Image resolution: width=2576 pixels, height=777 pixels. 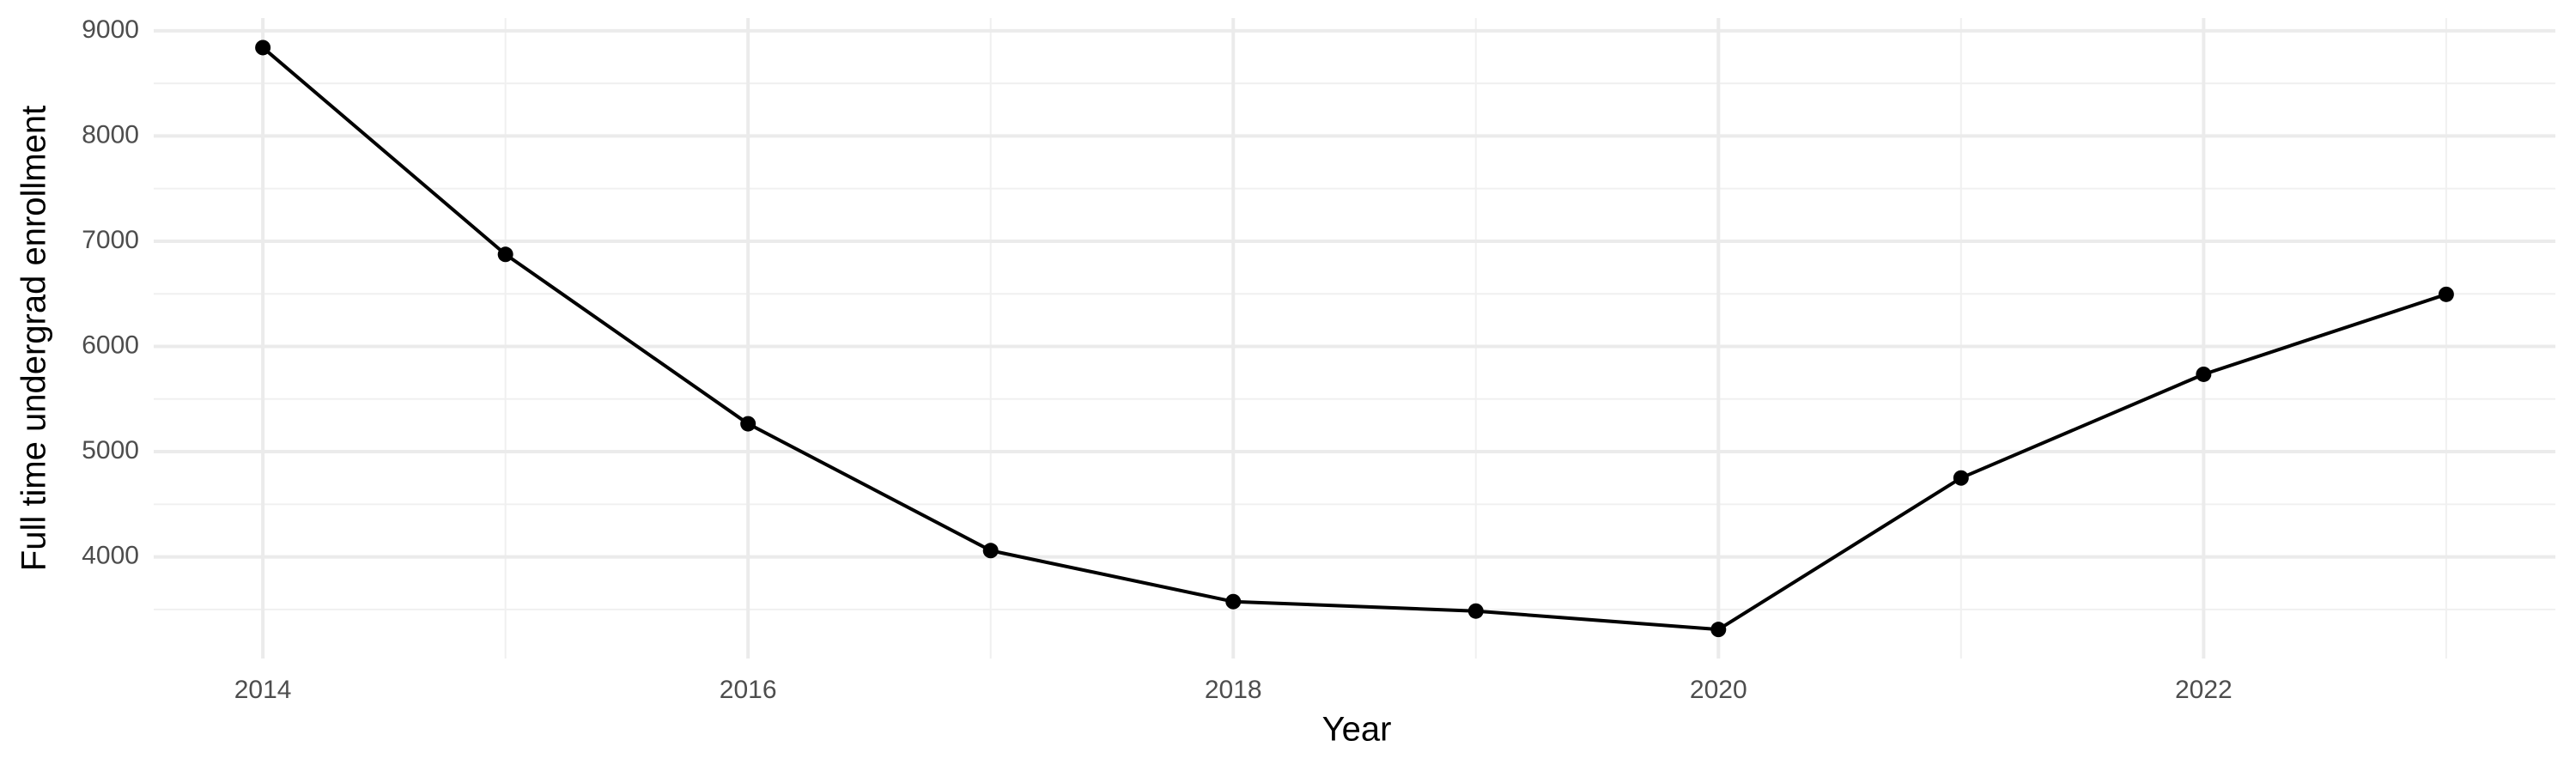 What do you see at coordinates (1357, 730) in the screenshot?
I see `x-axis-title: Year` at bounding box center [1357, 730].